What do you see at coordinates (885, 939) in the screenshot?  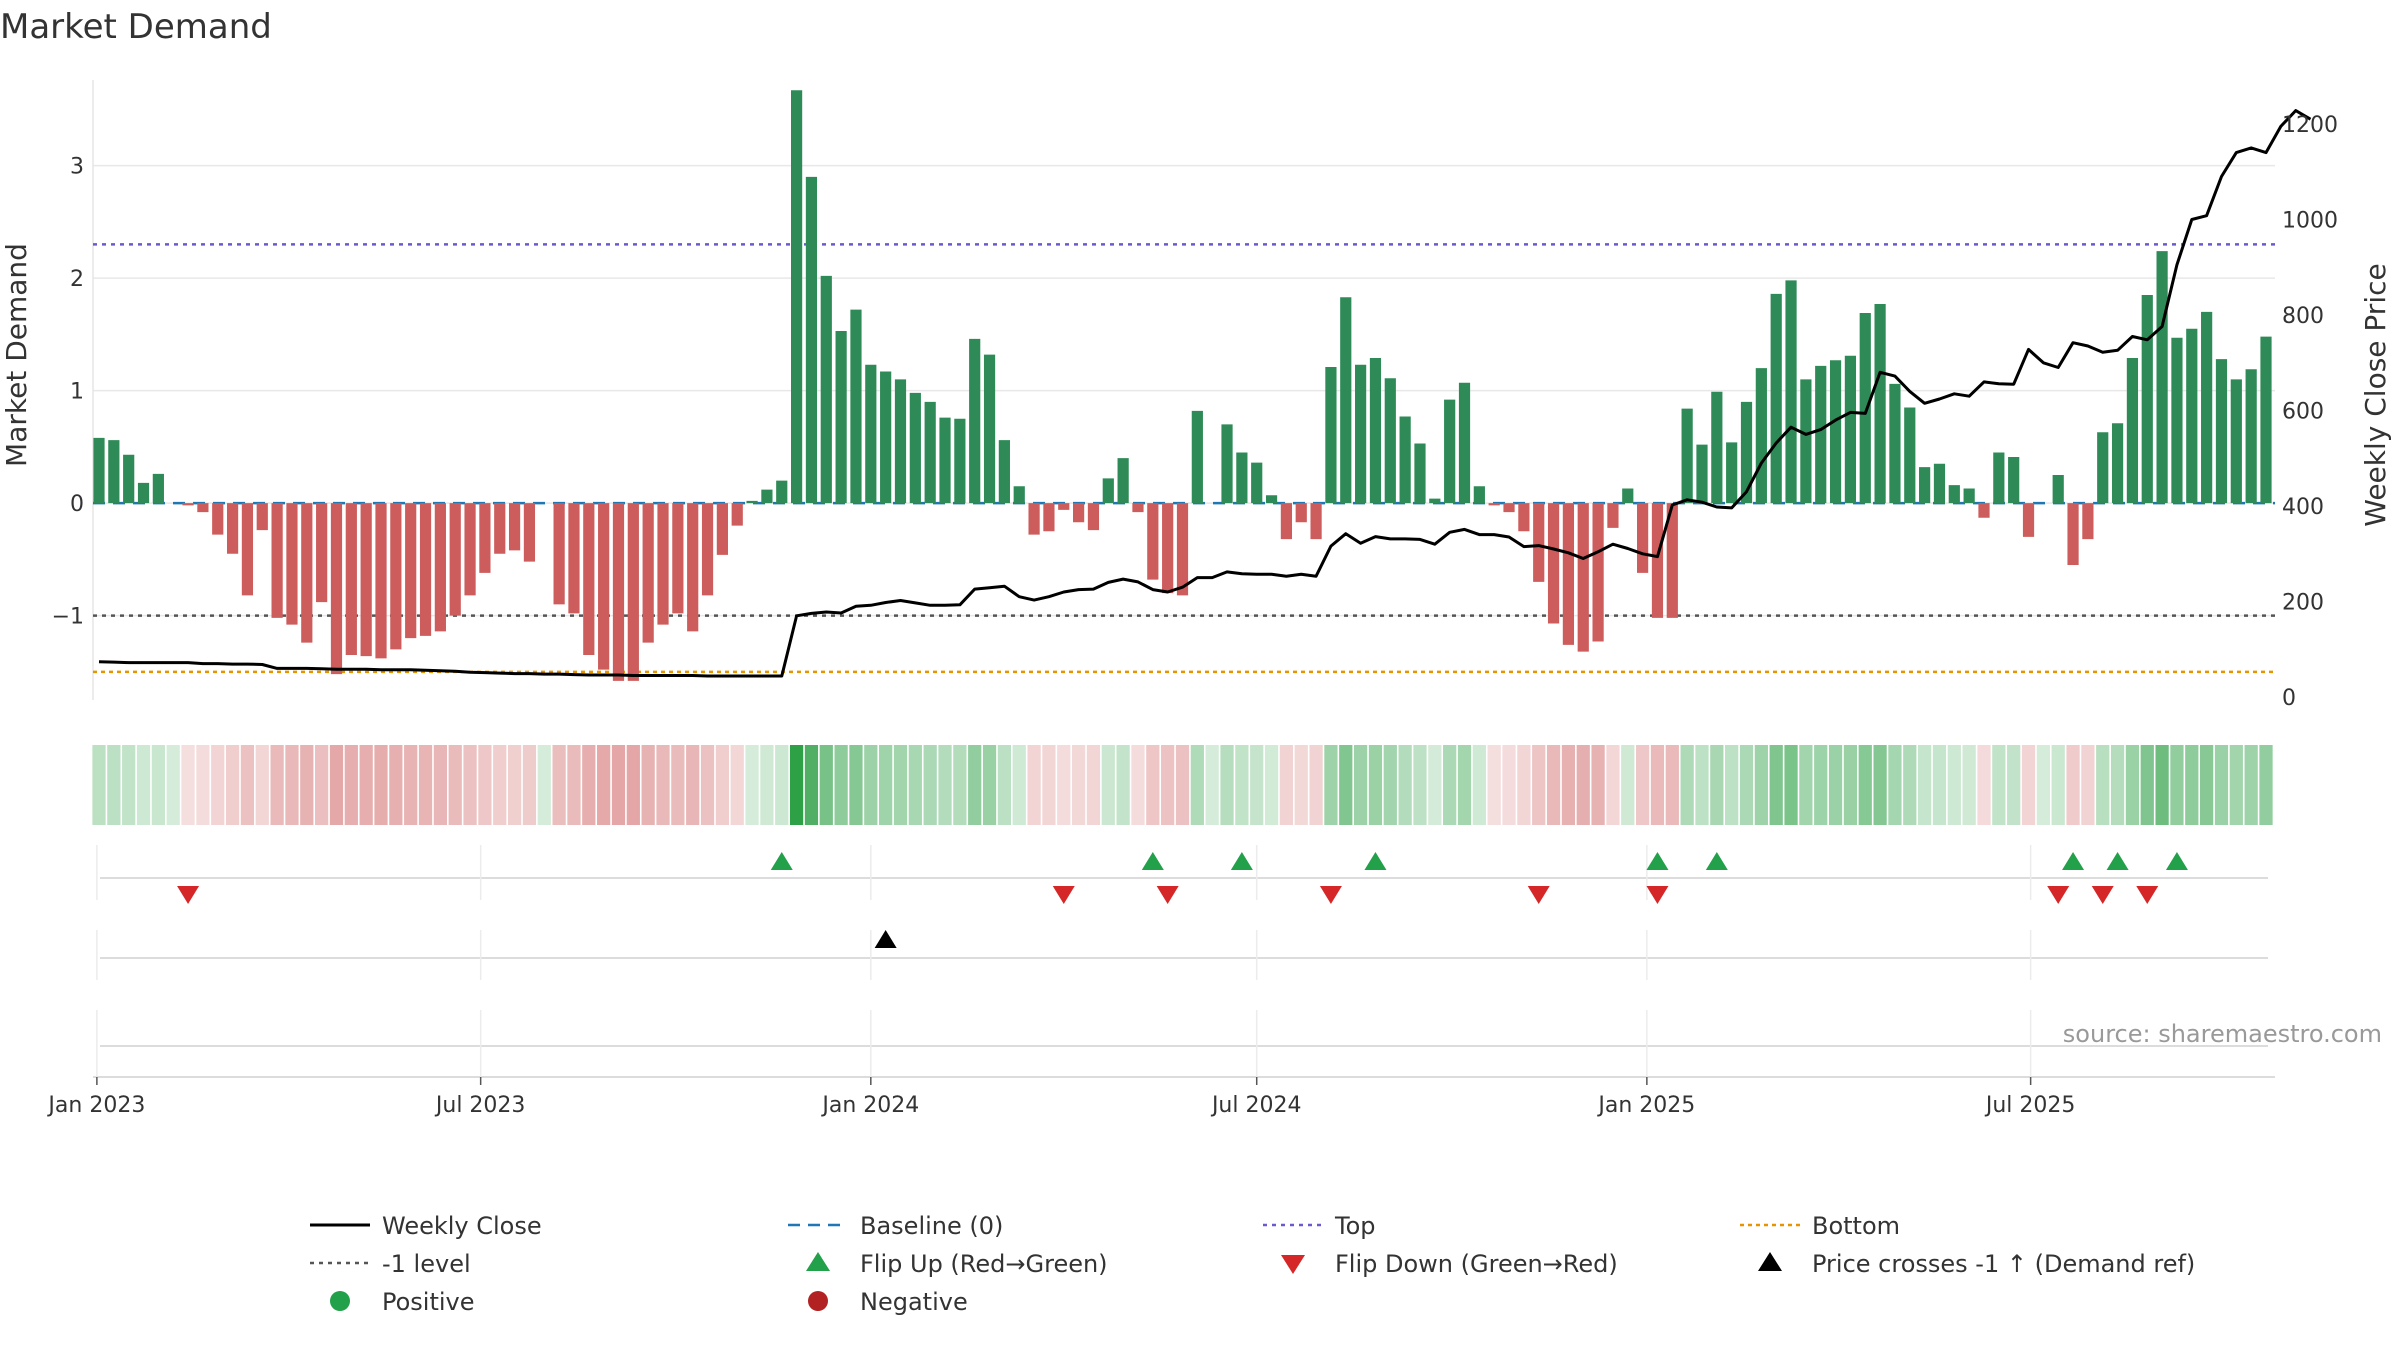 I see `price-cross-marker` at bounding box center [885, 939].